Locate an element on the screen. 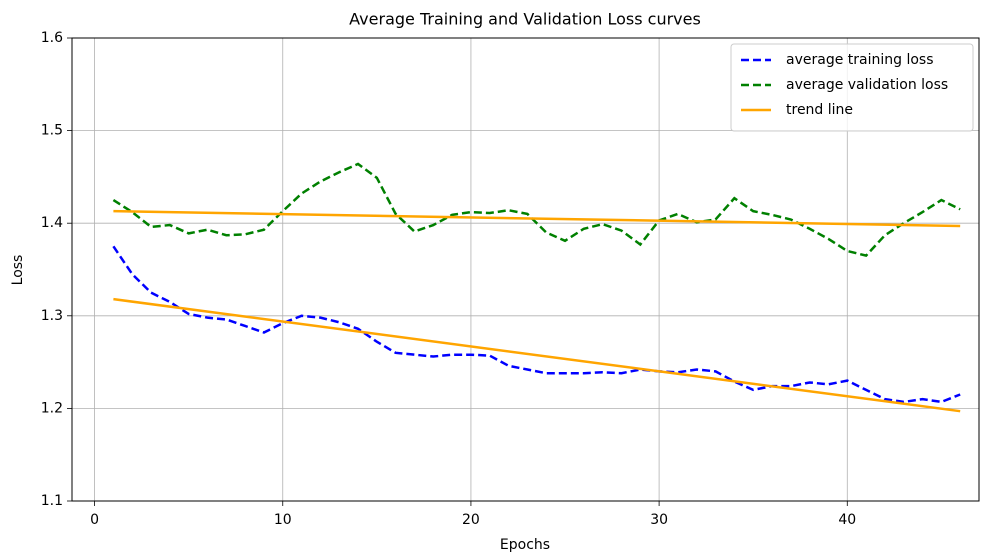 This screenshot has width=993, height=557. data-line is located at coordinates (536, 210).